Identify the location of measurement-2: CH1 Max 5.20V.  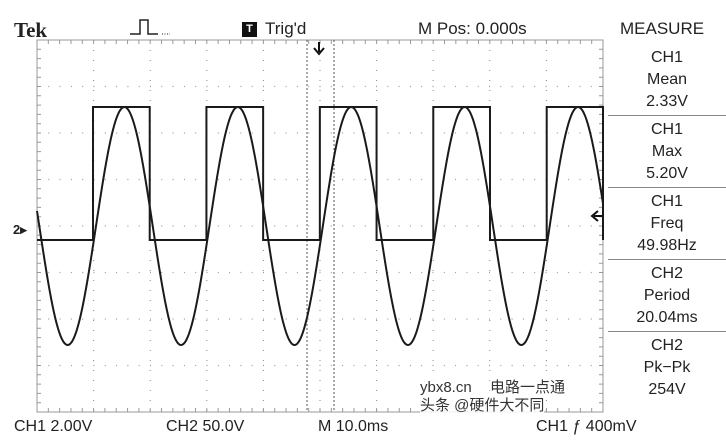
(667, 151).